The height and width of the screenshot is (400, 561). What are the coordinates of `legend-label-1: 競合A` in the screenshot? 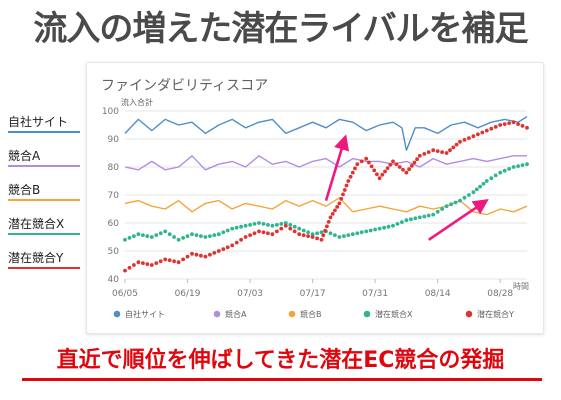 It's located at (236, 314).